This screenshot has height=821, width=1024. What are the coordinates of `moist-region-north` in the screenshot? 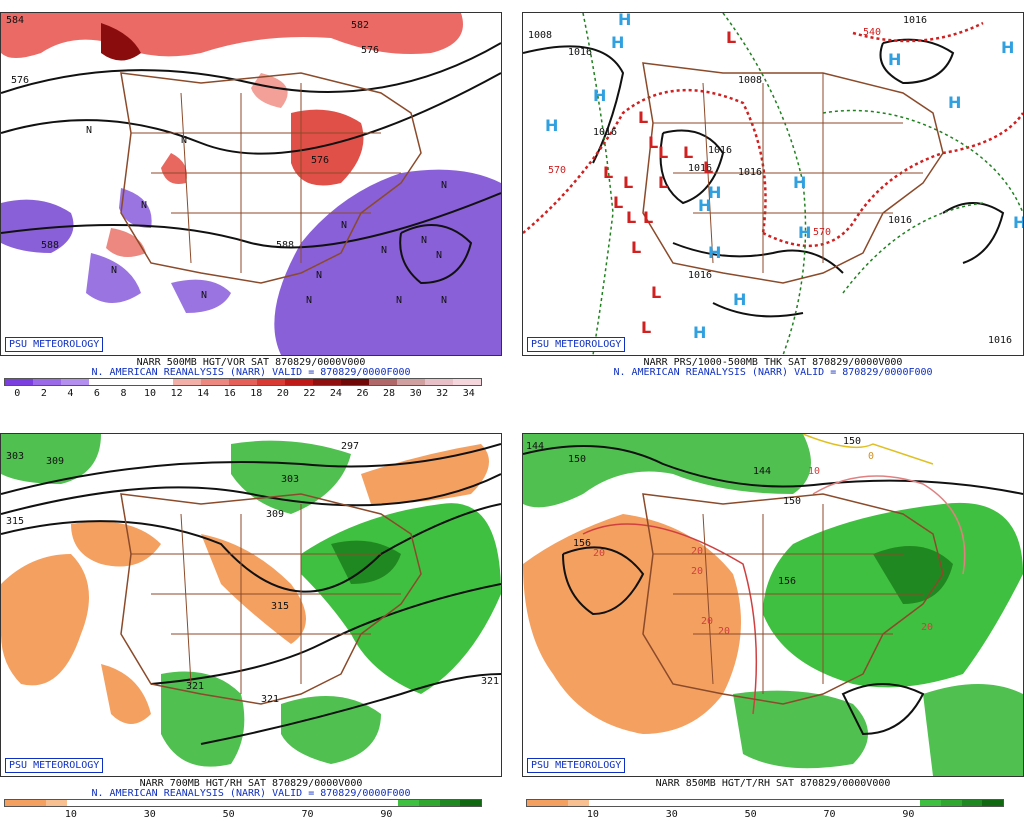 It's located at (667, 471).